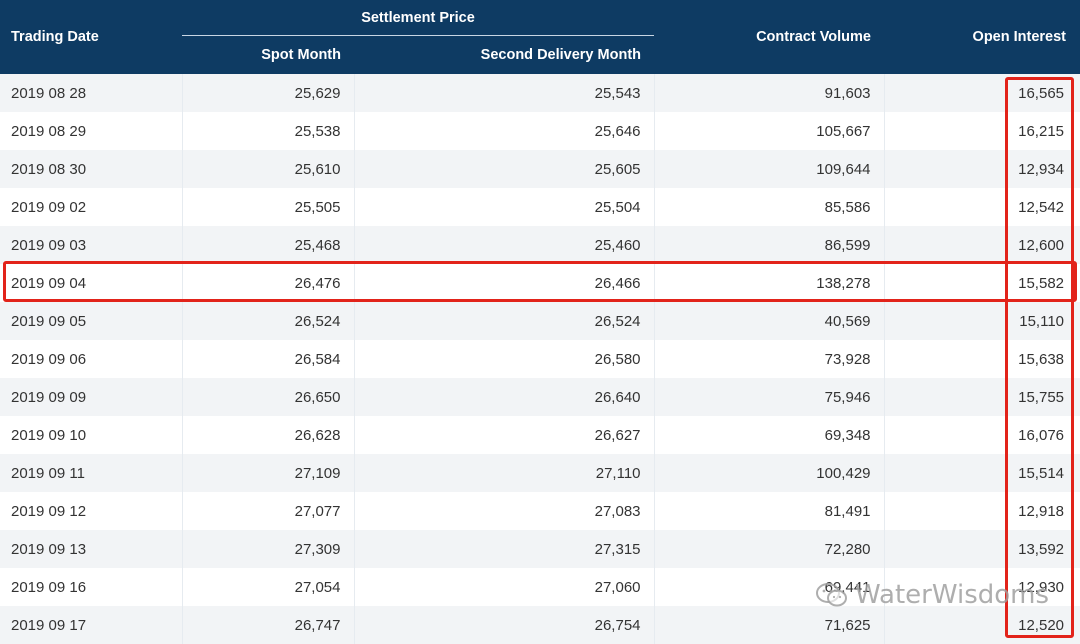 The height and width of the screenshot is (644, 1080). What do you see at coordinates (91, 397) in the screenshot?
I see `date-cell: 2019 09 09` at bounding box center [91, 397].